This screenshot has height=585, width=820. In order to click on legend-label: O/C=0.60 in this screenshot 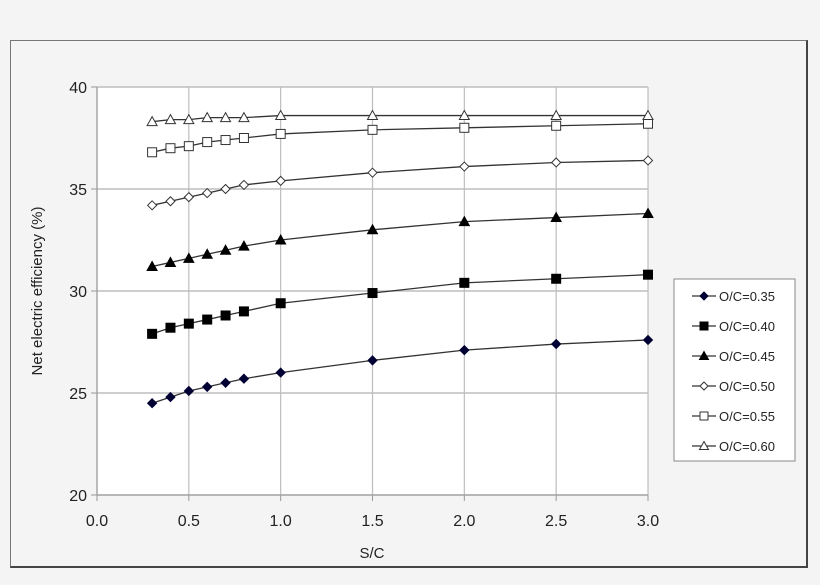, I will do `click(747, 446)`.